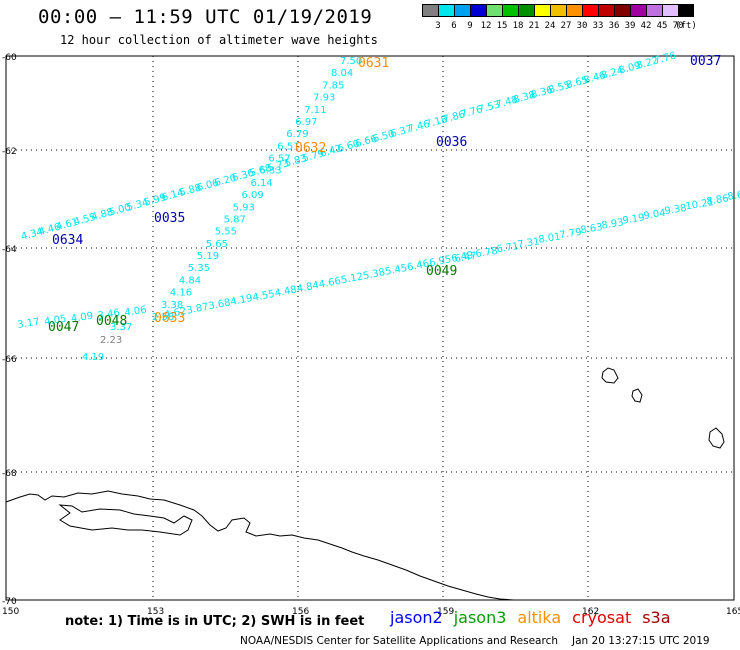 Image resolution: width=740 pixels, height=650 pixels. Describe the element at coordinates (451, 142) in the screenshot. I see `pass-id-label: 0036` at that location.